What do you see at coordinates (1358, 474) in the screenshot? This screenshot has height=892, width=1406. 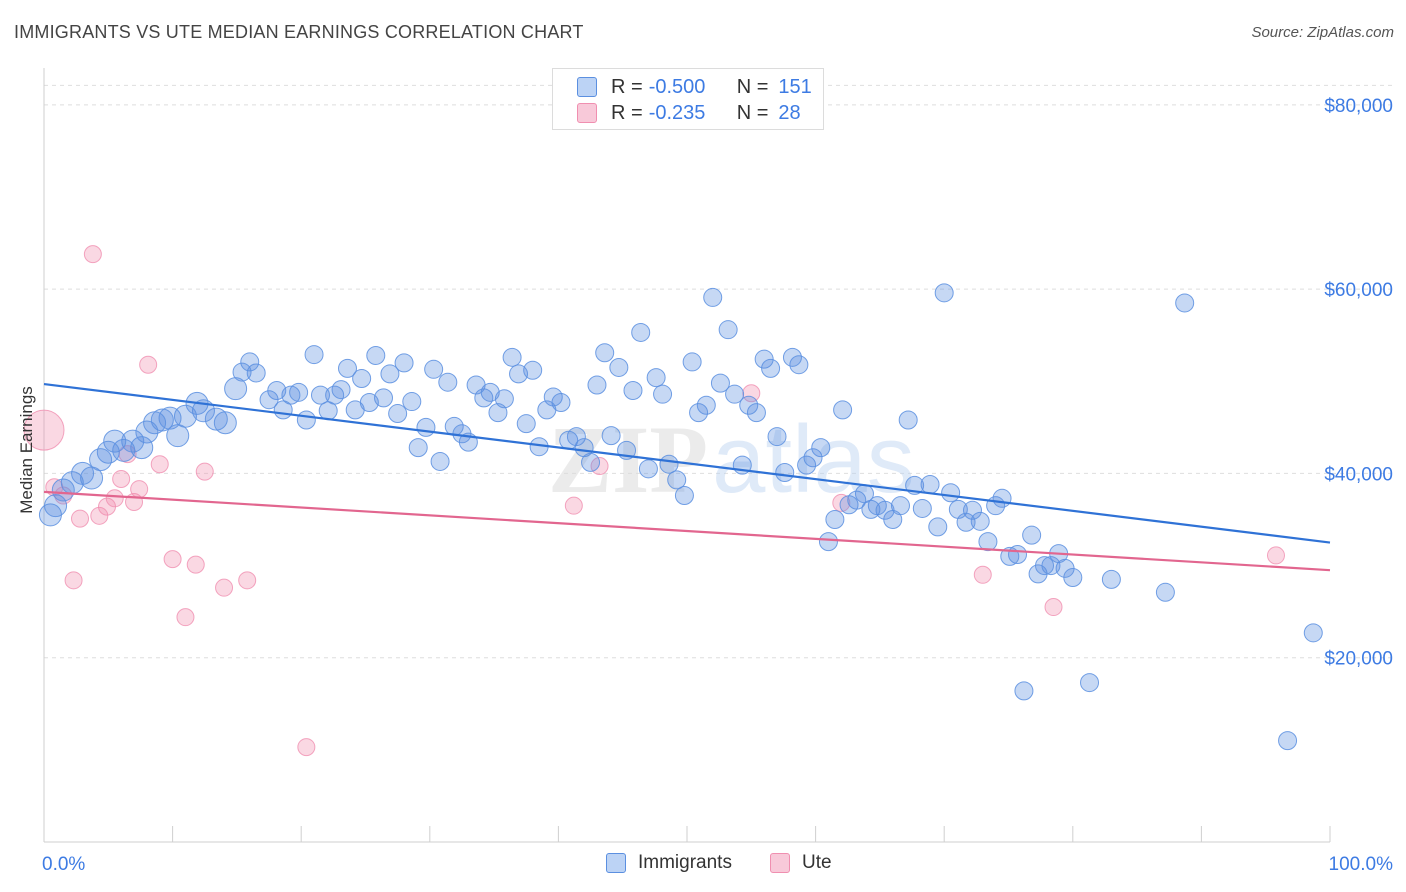 I see `y-tick-label: $40,000` at bounding box center [1358, 474].